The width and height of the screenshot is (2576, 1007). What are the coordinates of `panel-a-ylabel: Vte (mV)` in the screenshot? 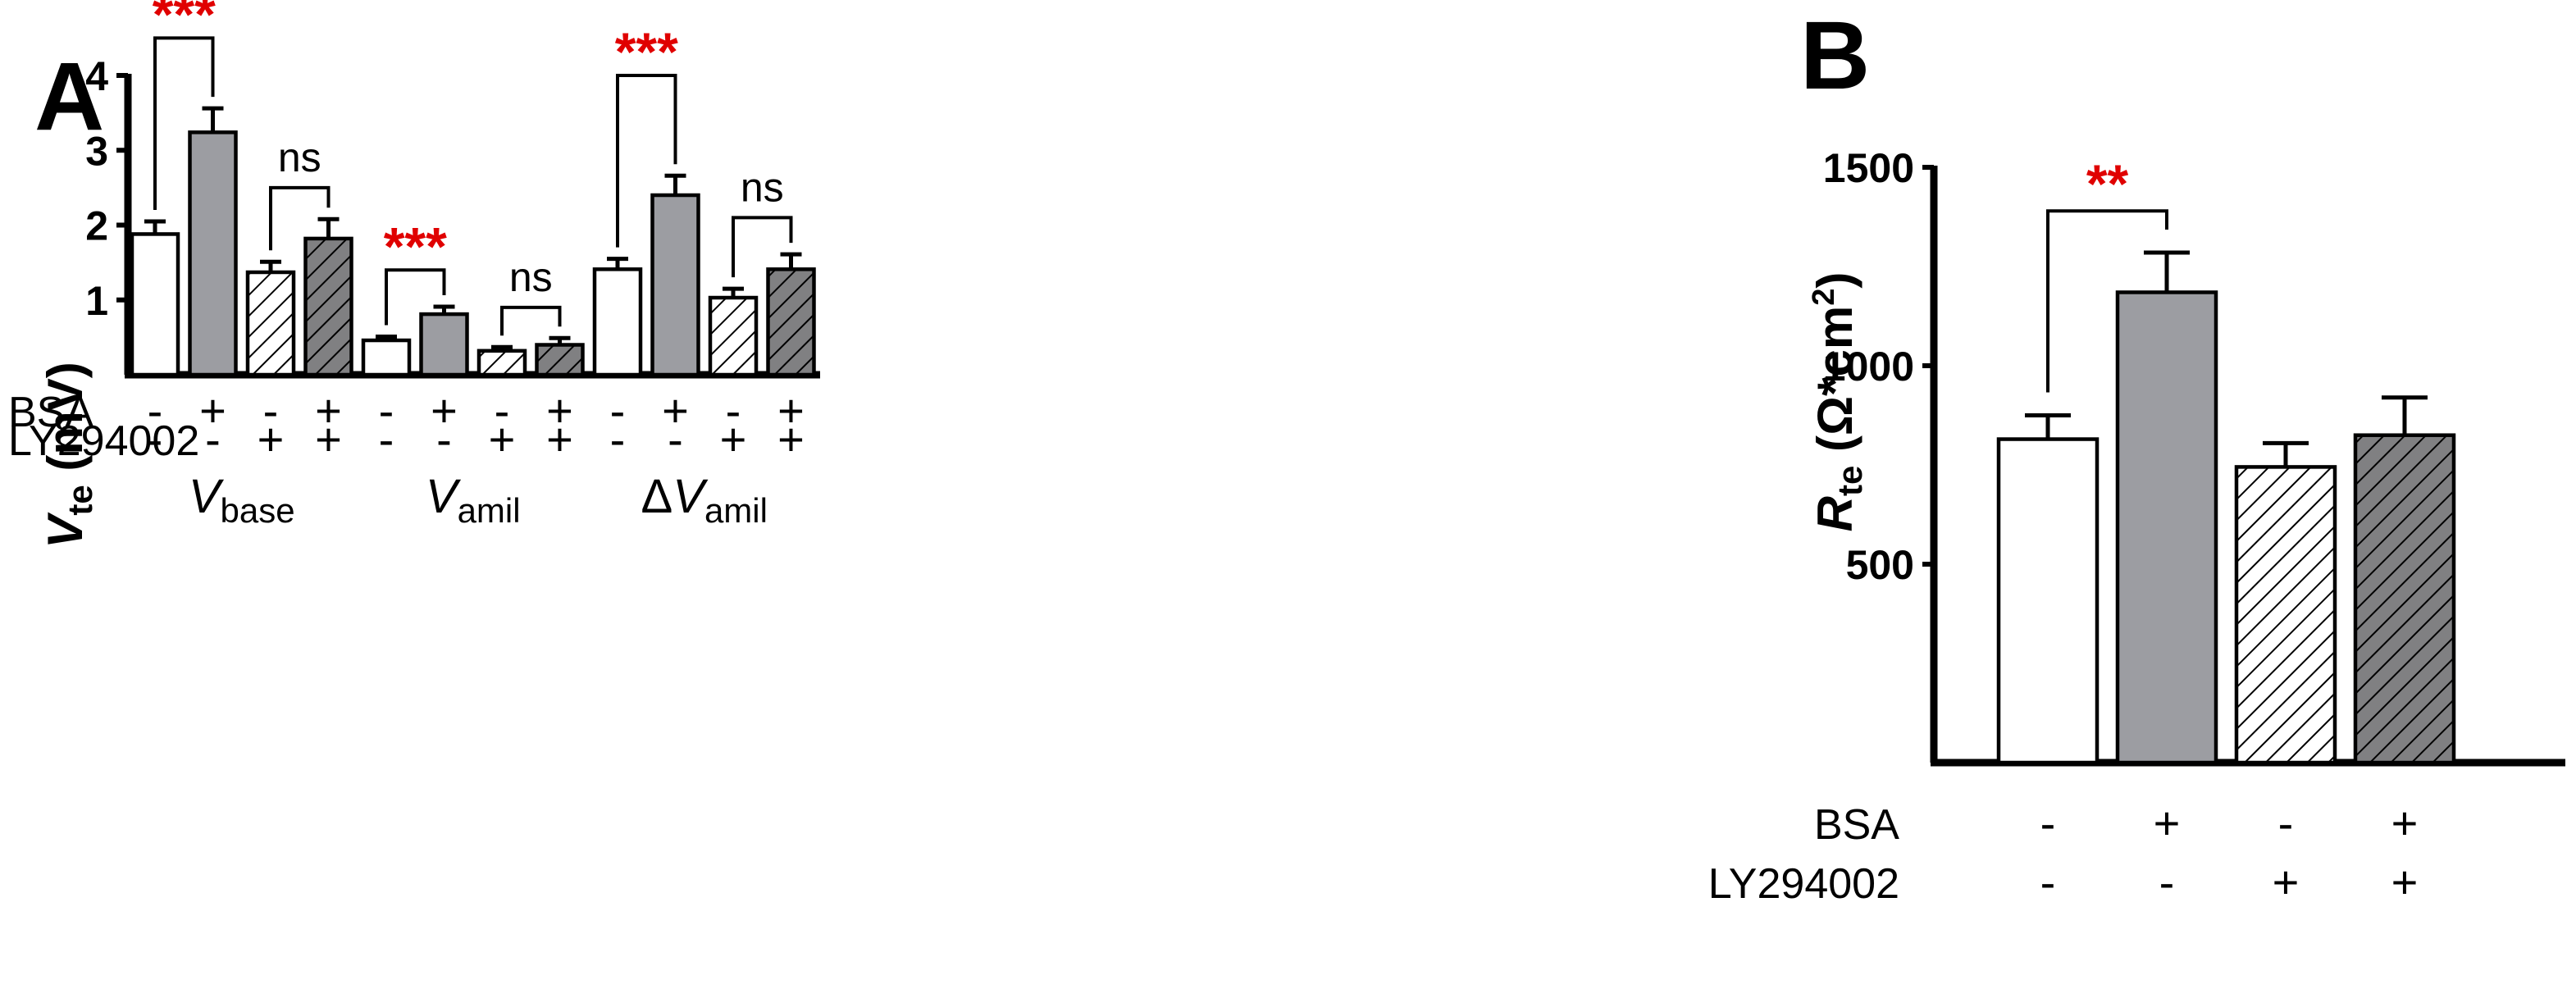 It's located at (68, 455).